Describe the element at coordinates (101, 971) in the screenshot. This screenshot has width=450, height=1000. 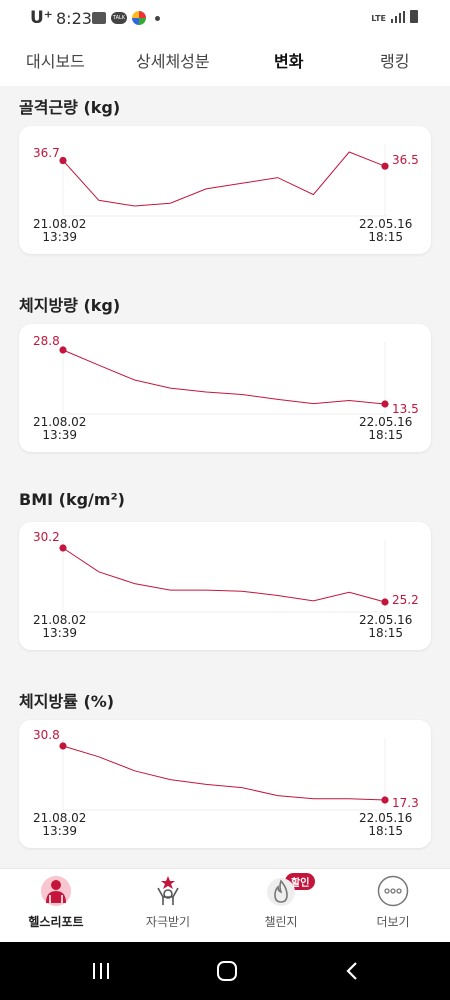
I see `recent-apps-icon` at that location.